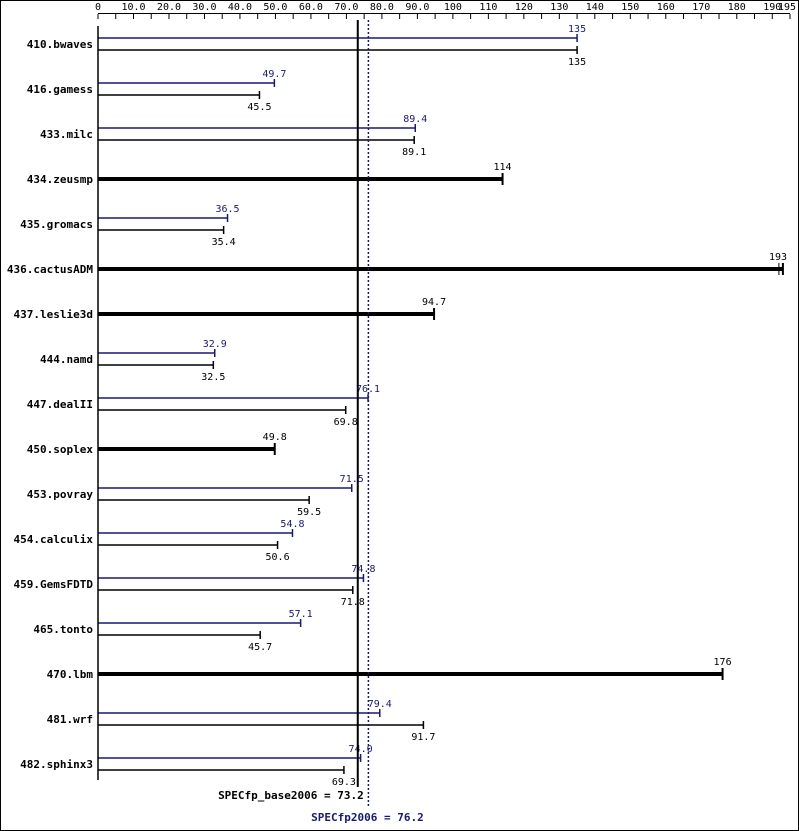 Image resolution: width=799 pixels, height=831 pixels. What do you see at coordinates (417, 7) in the screenshot?
I see `x-tick-label: 90.0` at bounding box center [417, 7].